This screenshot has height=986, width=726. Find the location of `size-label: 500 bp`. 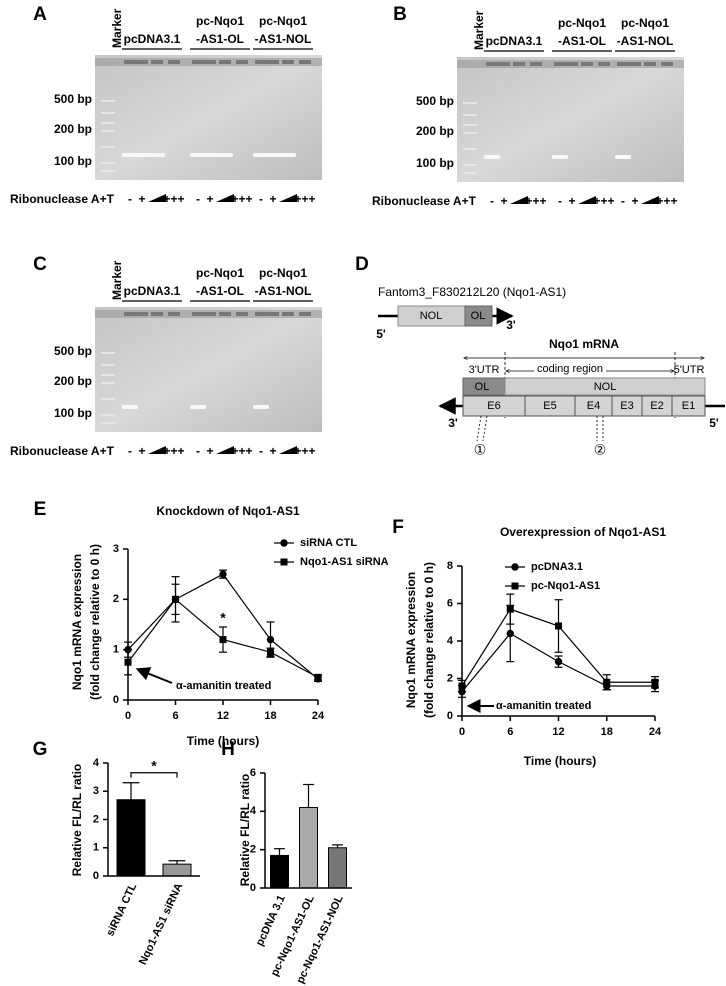

size-label: 500 bp is located at coordinates (73, 351).